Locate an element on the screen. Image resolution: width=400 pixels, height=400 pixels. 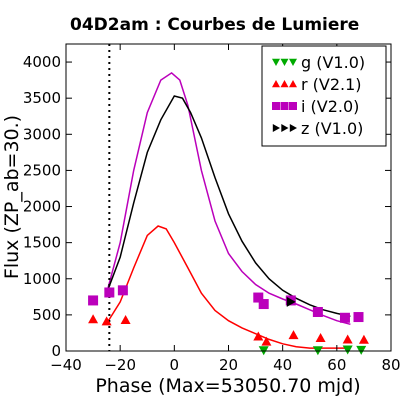
y-tick-label: 1500 is located at coordinates (42, 243).